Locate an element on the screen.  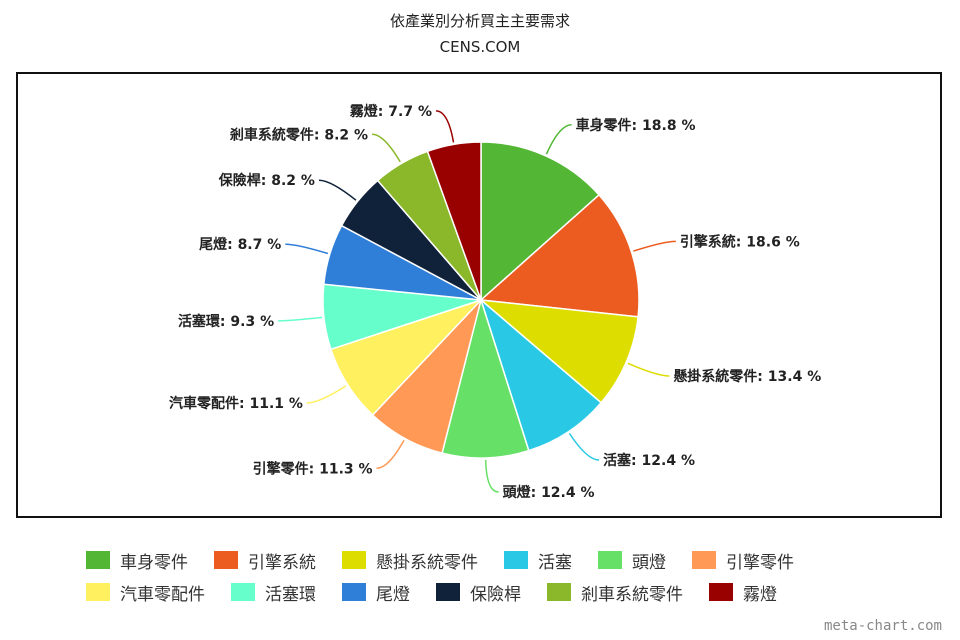
legend-item: 霧燈 is located at coordinates (743, 592).